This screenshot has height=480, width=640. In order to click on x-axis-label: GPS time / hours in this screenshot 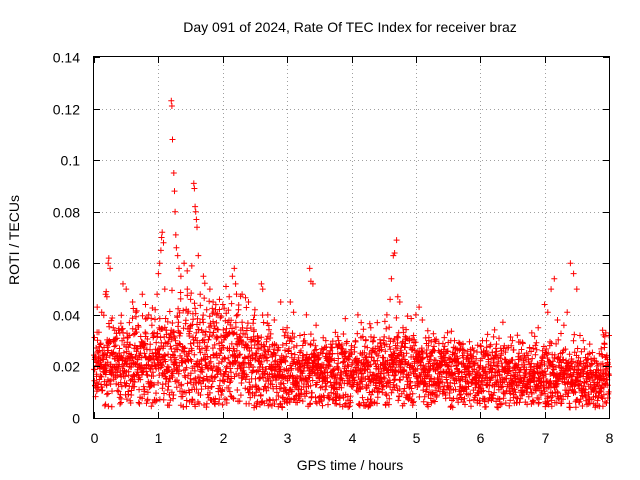, I will do `click(350, 465)`.